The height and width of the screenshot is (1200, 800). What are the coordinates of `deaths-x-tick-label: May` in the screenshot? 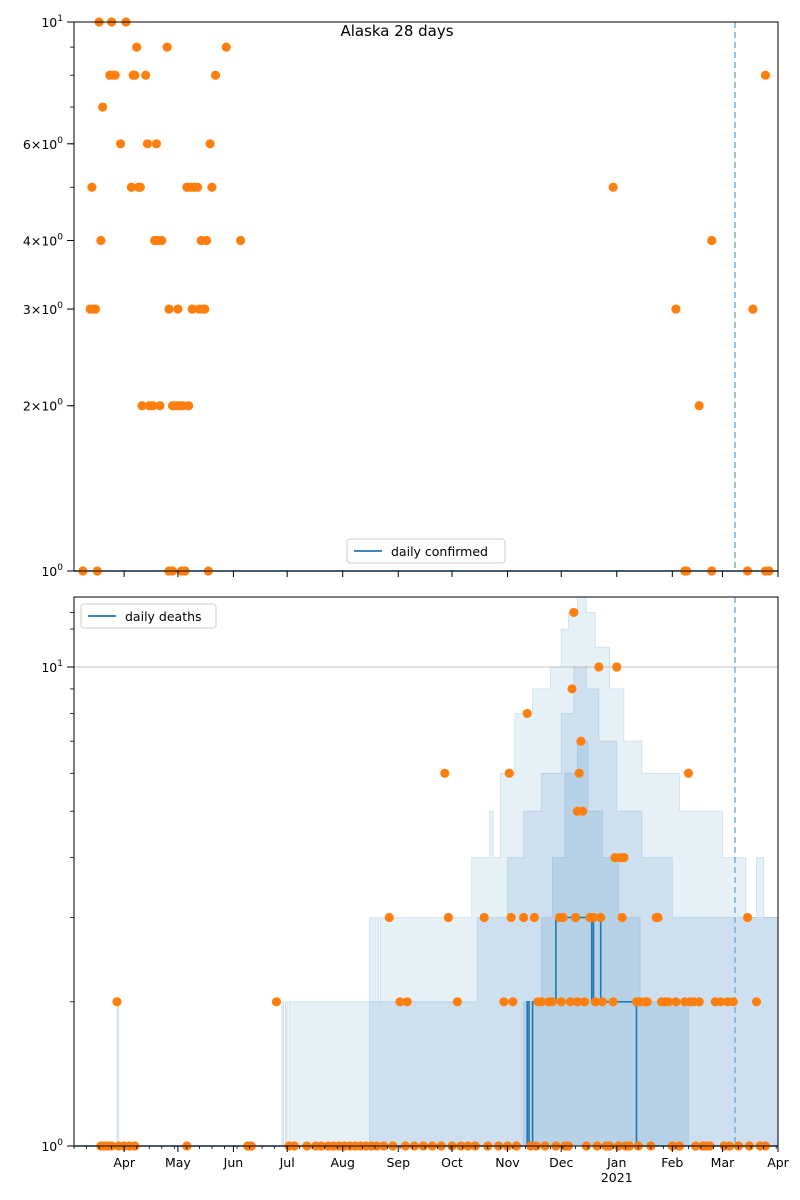 It's located at (178, 1162).